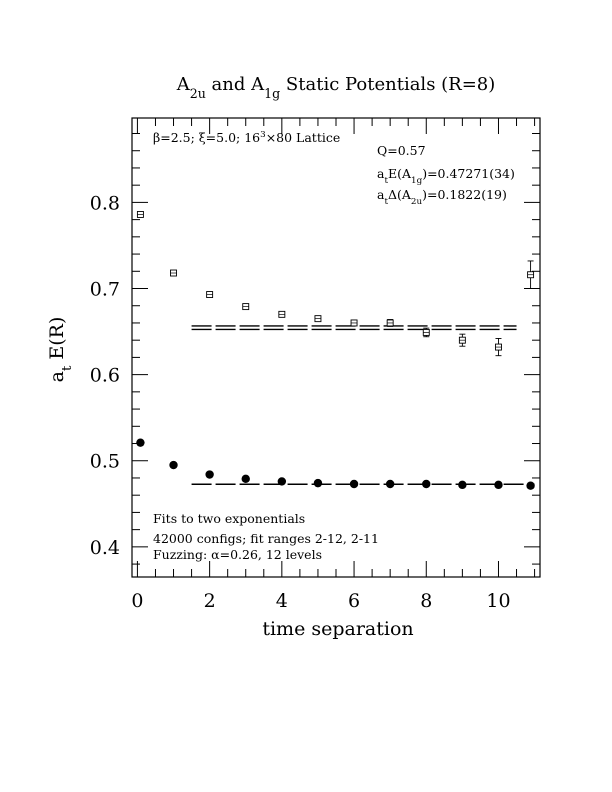  I want to click on xi-symbol: ξ, so click(202, 137).